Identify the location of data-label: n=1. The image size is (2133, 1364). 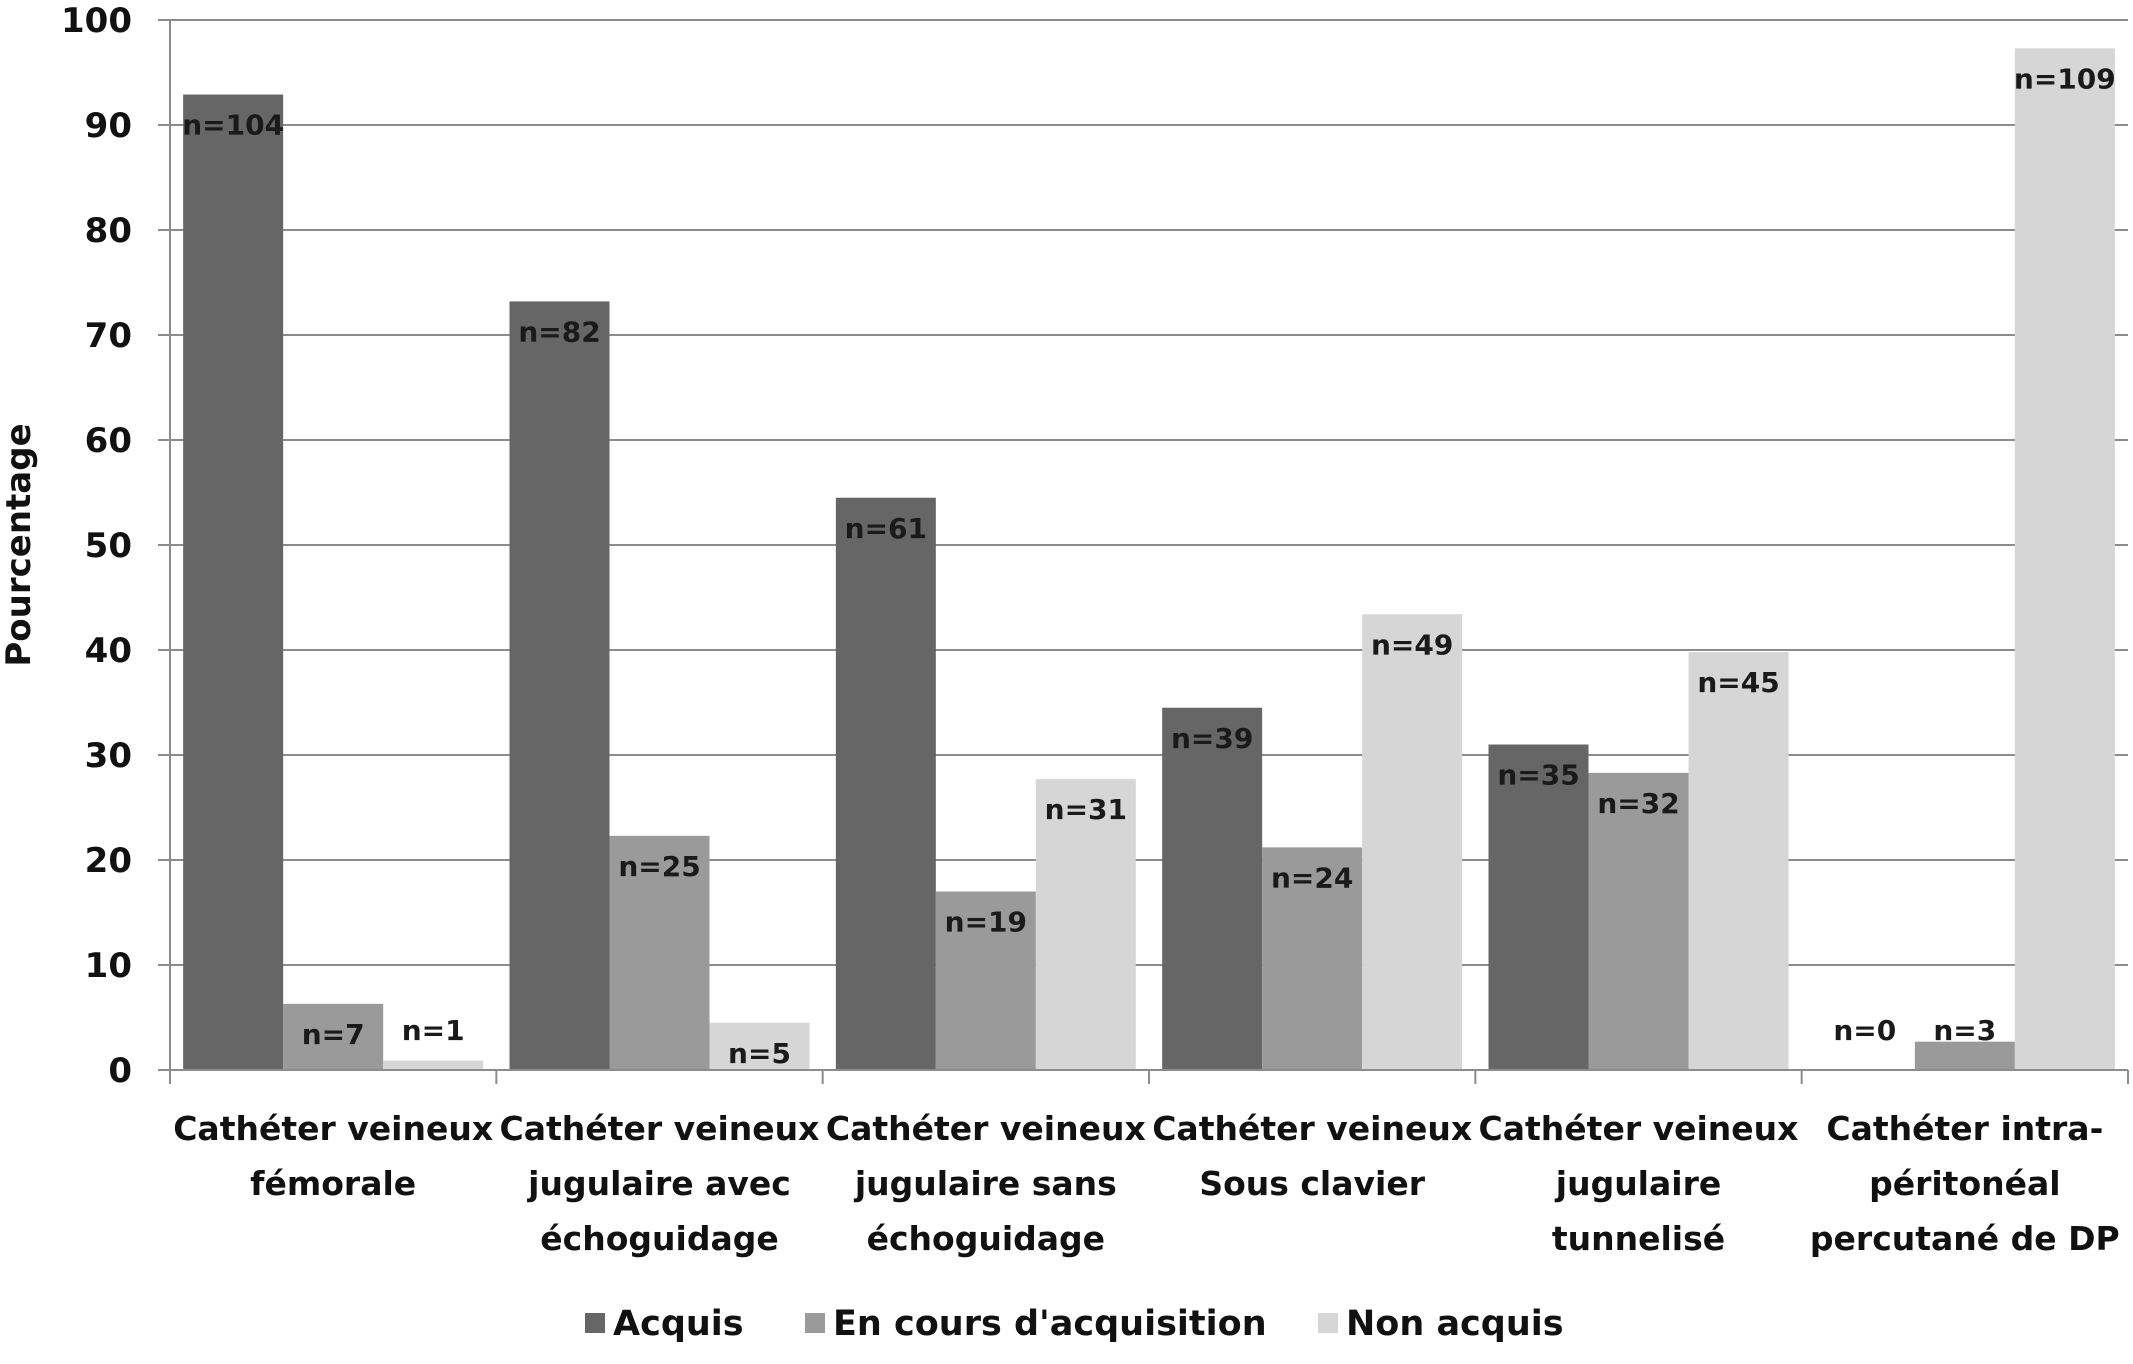
(433, 1030).